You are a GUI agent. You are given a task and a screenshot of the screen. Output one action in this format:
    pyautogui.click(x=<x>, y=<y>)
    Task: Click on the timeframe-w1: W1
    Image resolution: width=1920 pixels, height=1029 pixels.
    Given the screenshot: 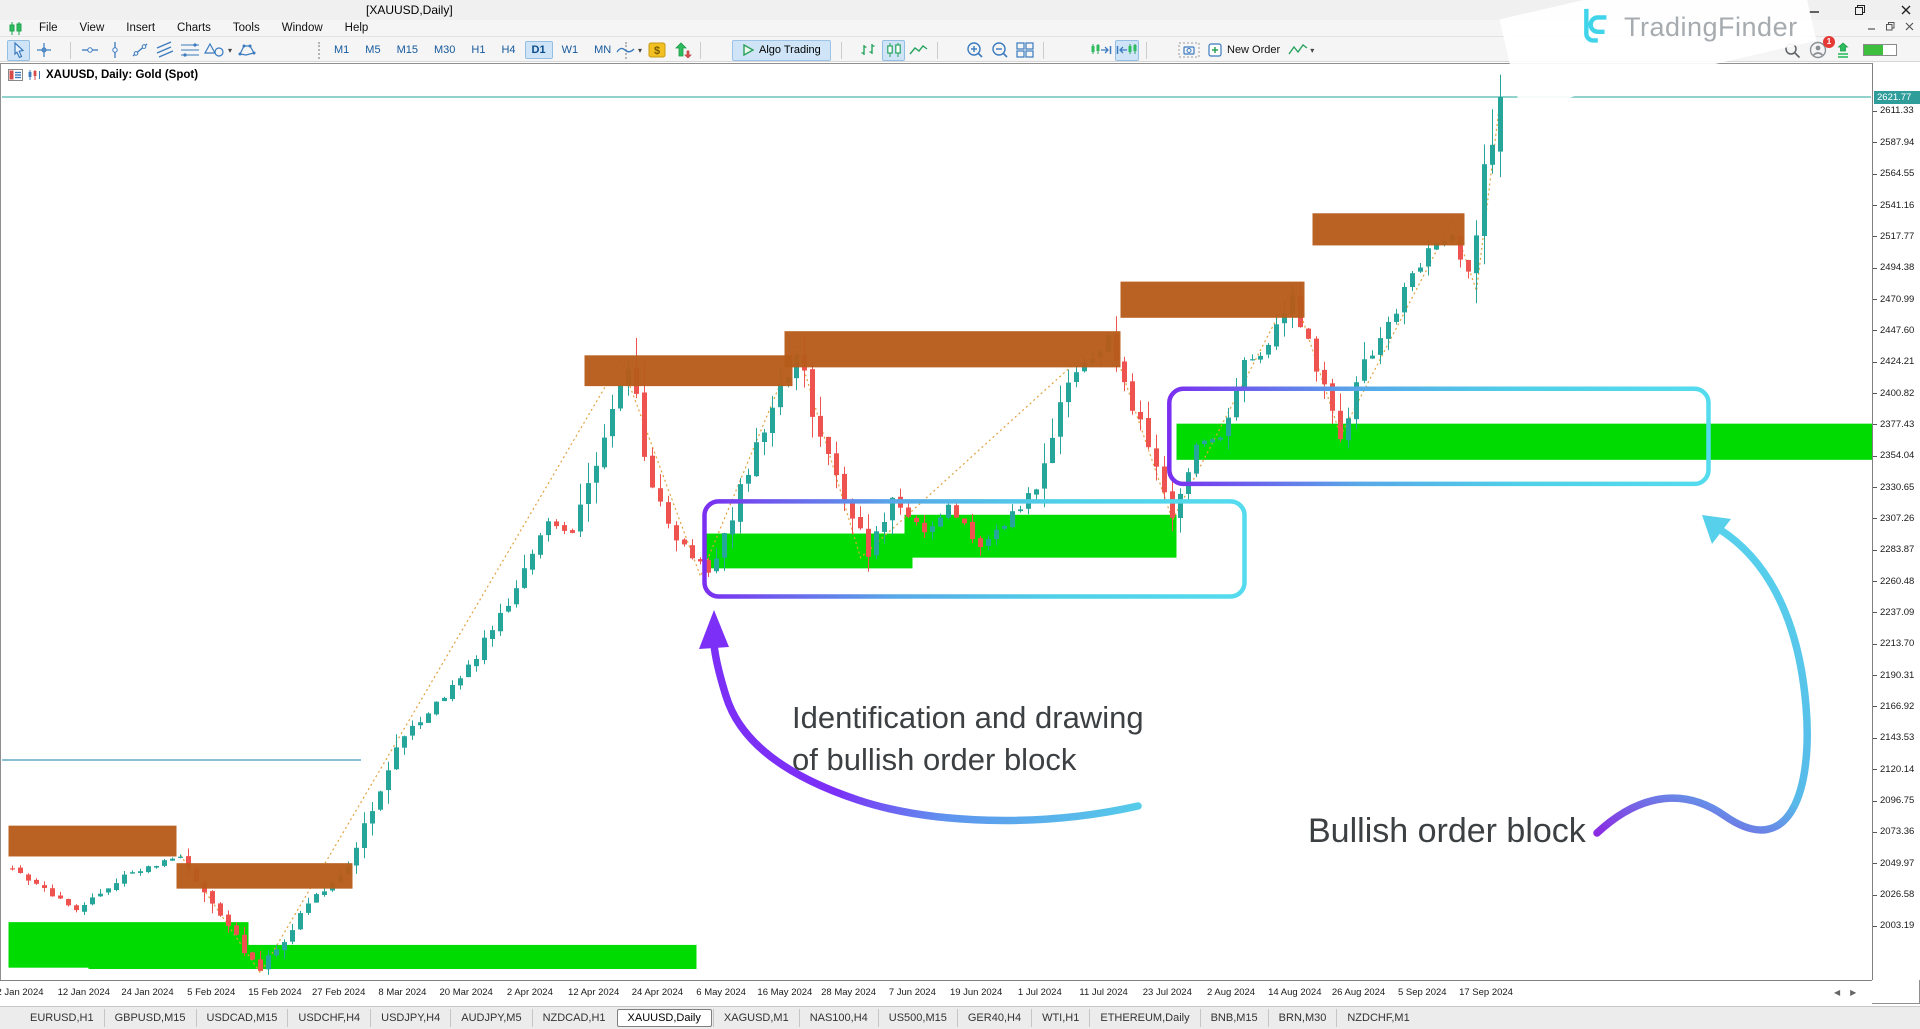 What is the action you would take?
    pyautogui.click(x=570, y=50)
    